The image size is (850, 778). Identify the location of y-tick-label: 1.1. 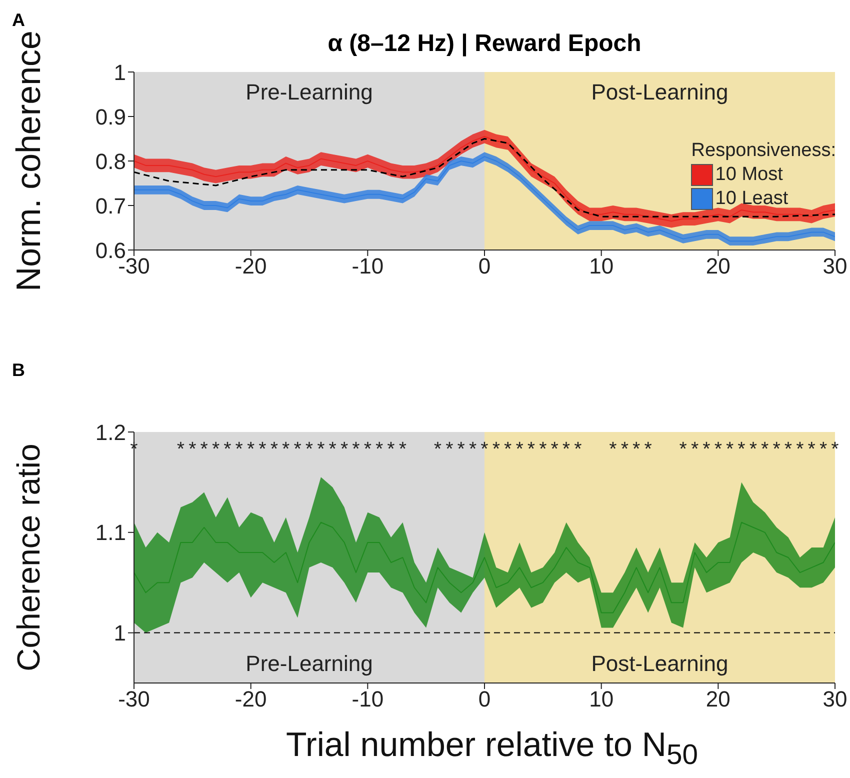
(110, 533).